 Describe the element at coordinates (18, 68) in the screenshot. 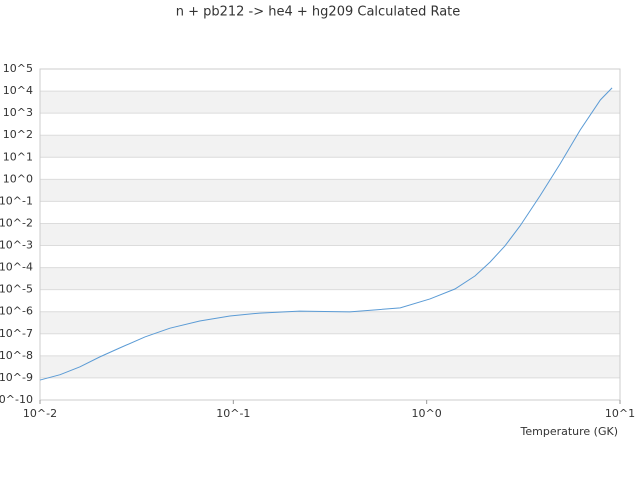

I see `y-tick-label: 10^5` at that location.